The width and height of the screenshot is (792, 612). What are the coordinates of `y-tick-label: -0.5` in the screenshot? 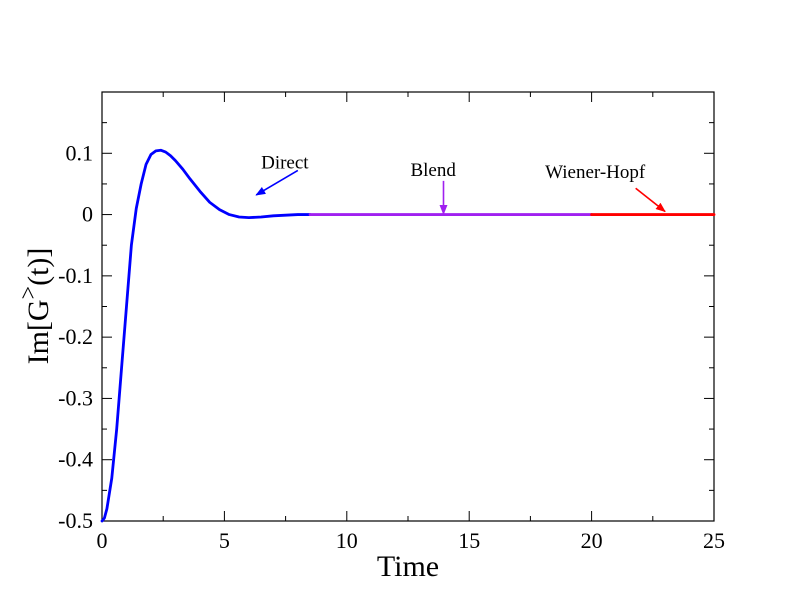 It's located at (75, 520).